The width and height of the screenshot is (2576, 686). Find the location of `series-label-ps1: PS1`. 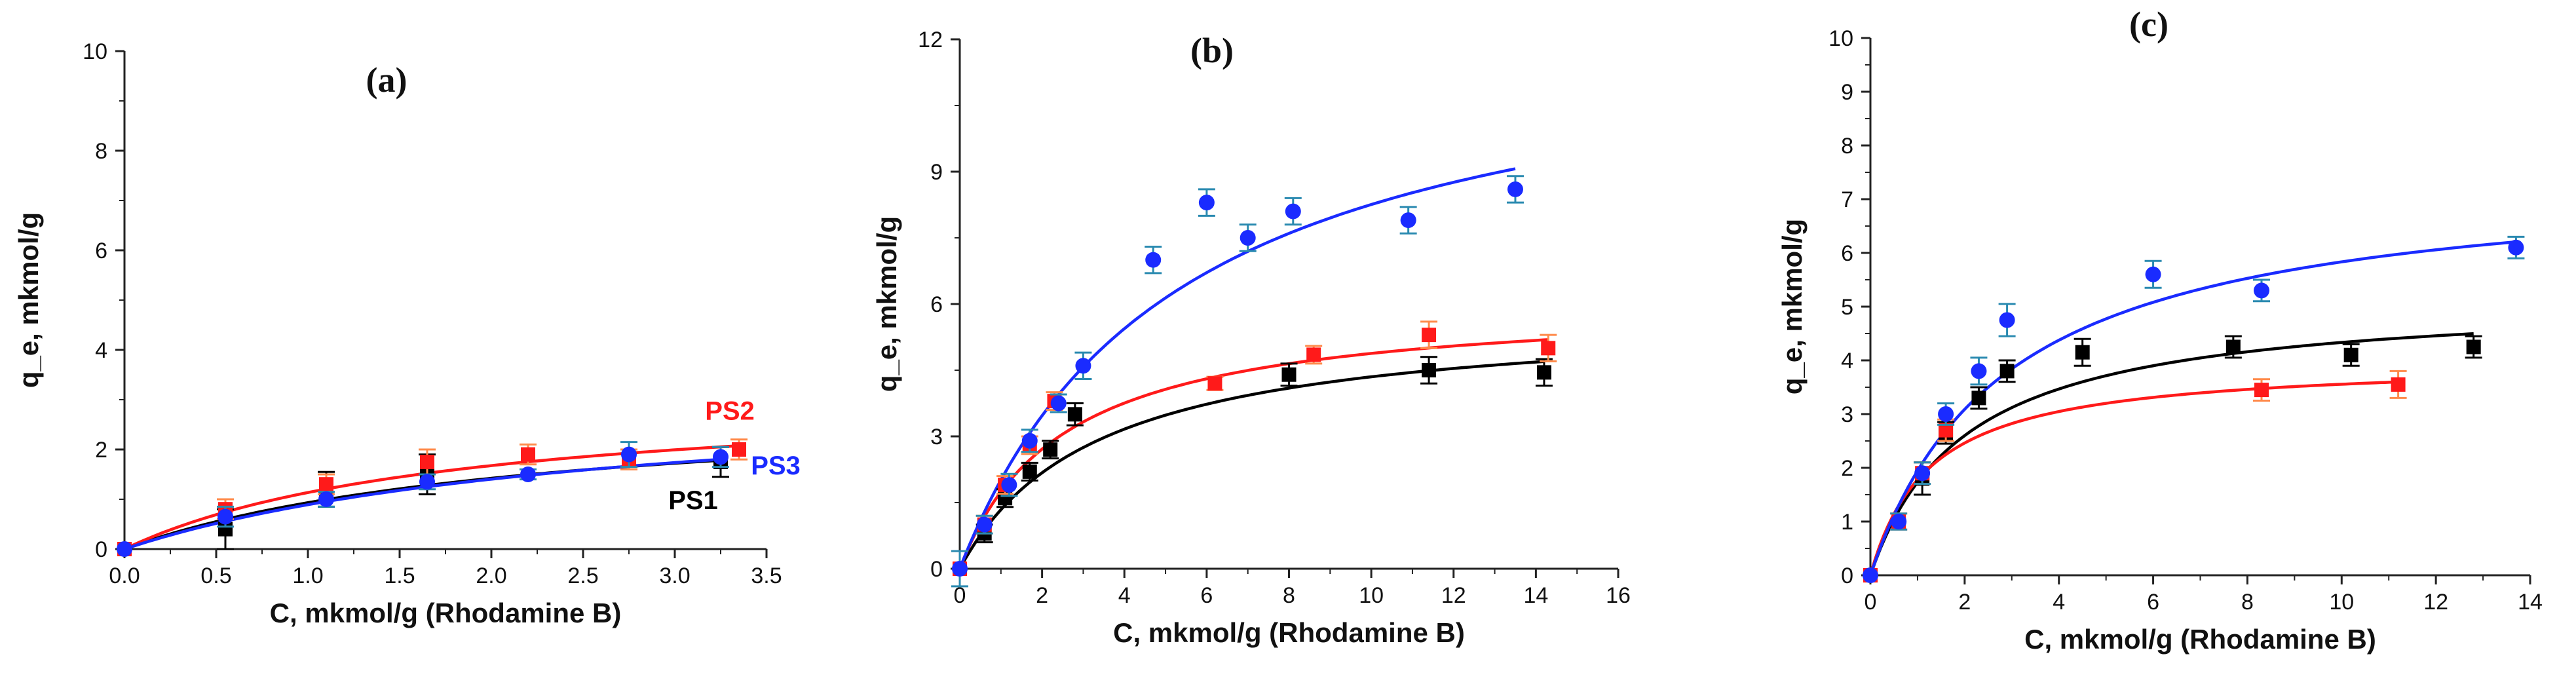

series-label-ps1: PS1 is located at coordinates (693, 500).